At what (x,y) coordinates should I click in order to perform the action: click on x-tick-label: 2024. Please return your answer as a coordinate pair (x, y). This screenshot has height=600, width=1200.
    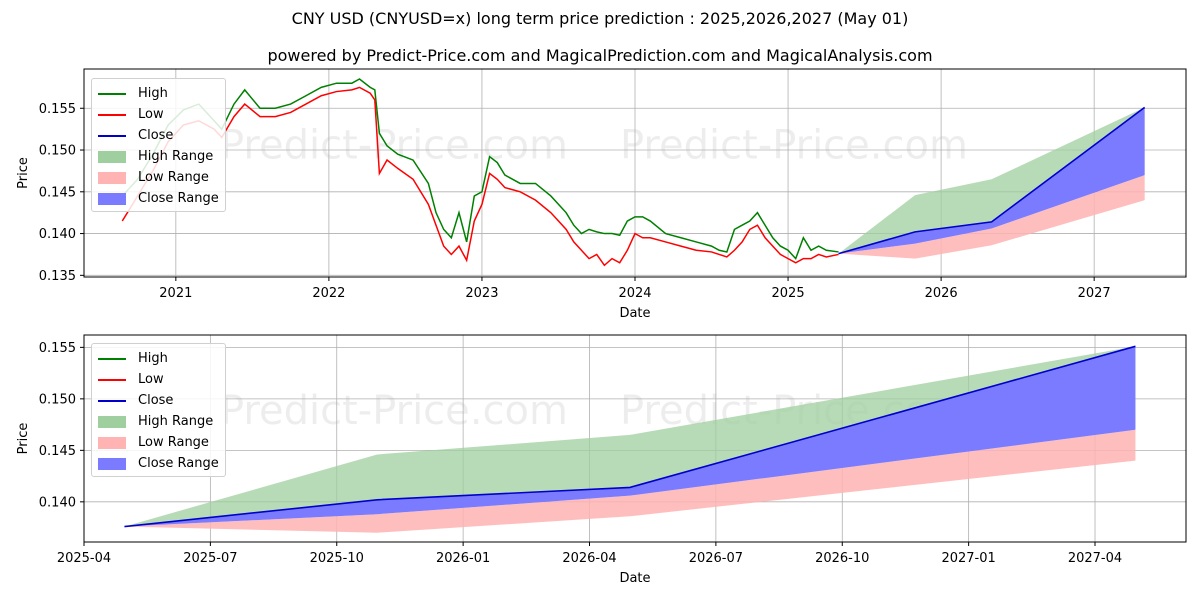
    Looking at the image, I should click on (634, 293).